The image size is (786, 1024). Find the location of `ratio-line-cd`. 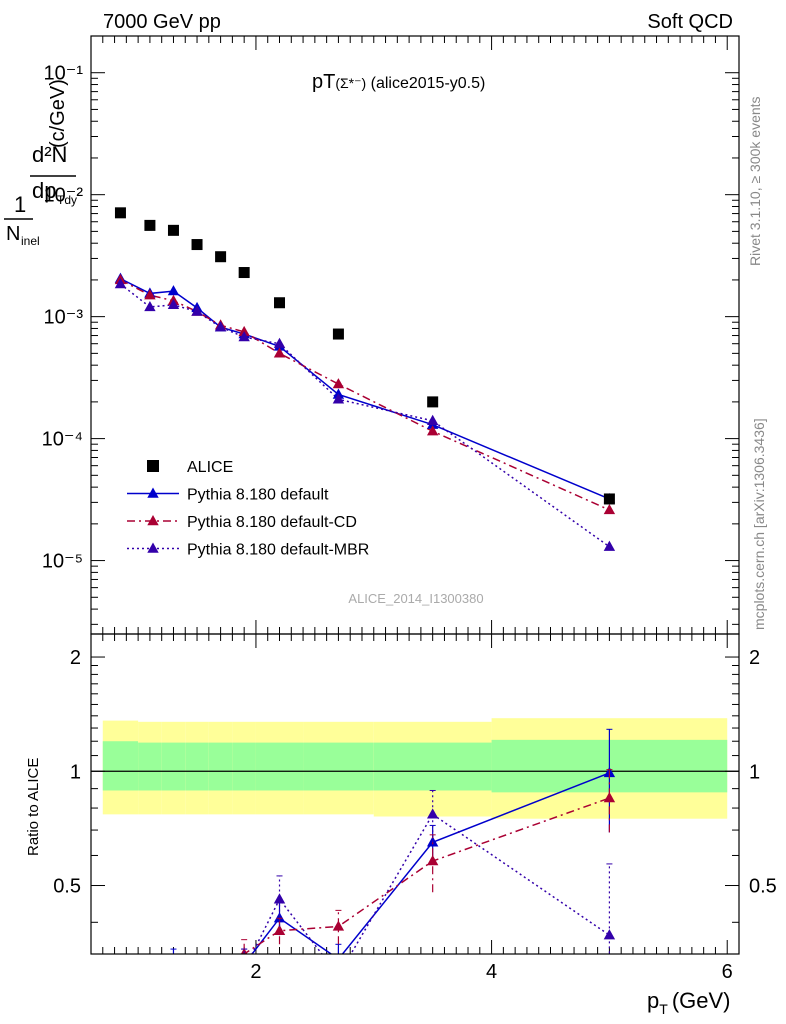

ratio-line-cd is located at coordinates (426, 875).